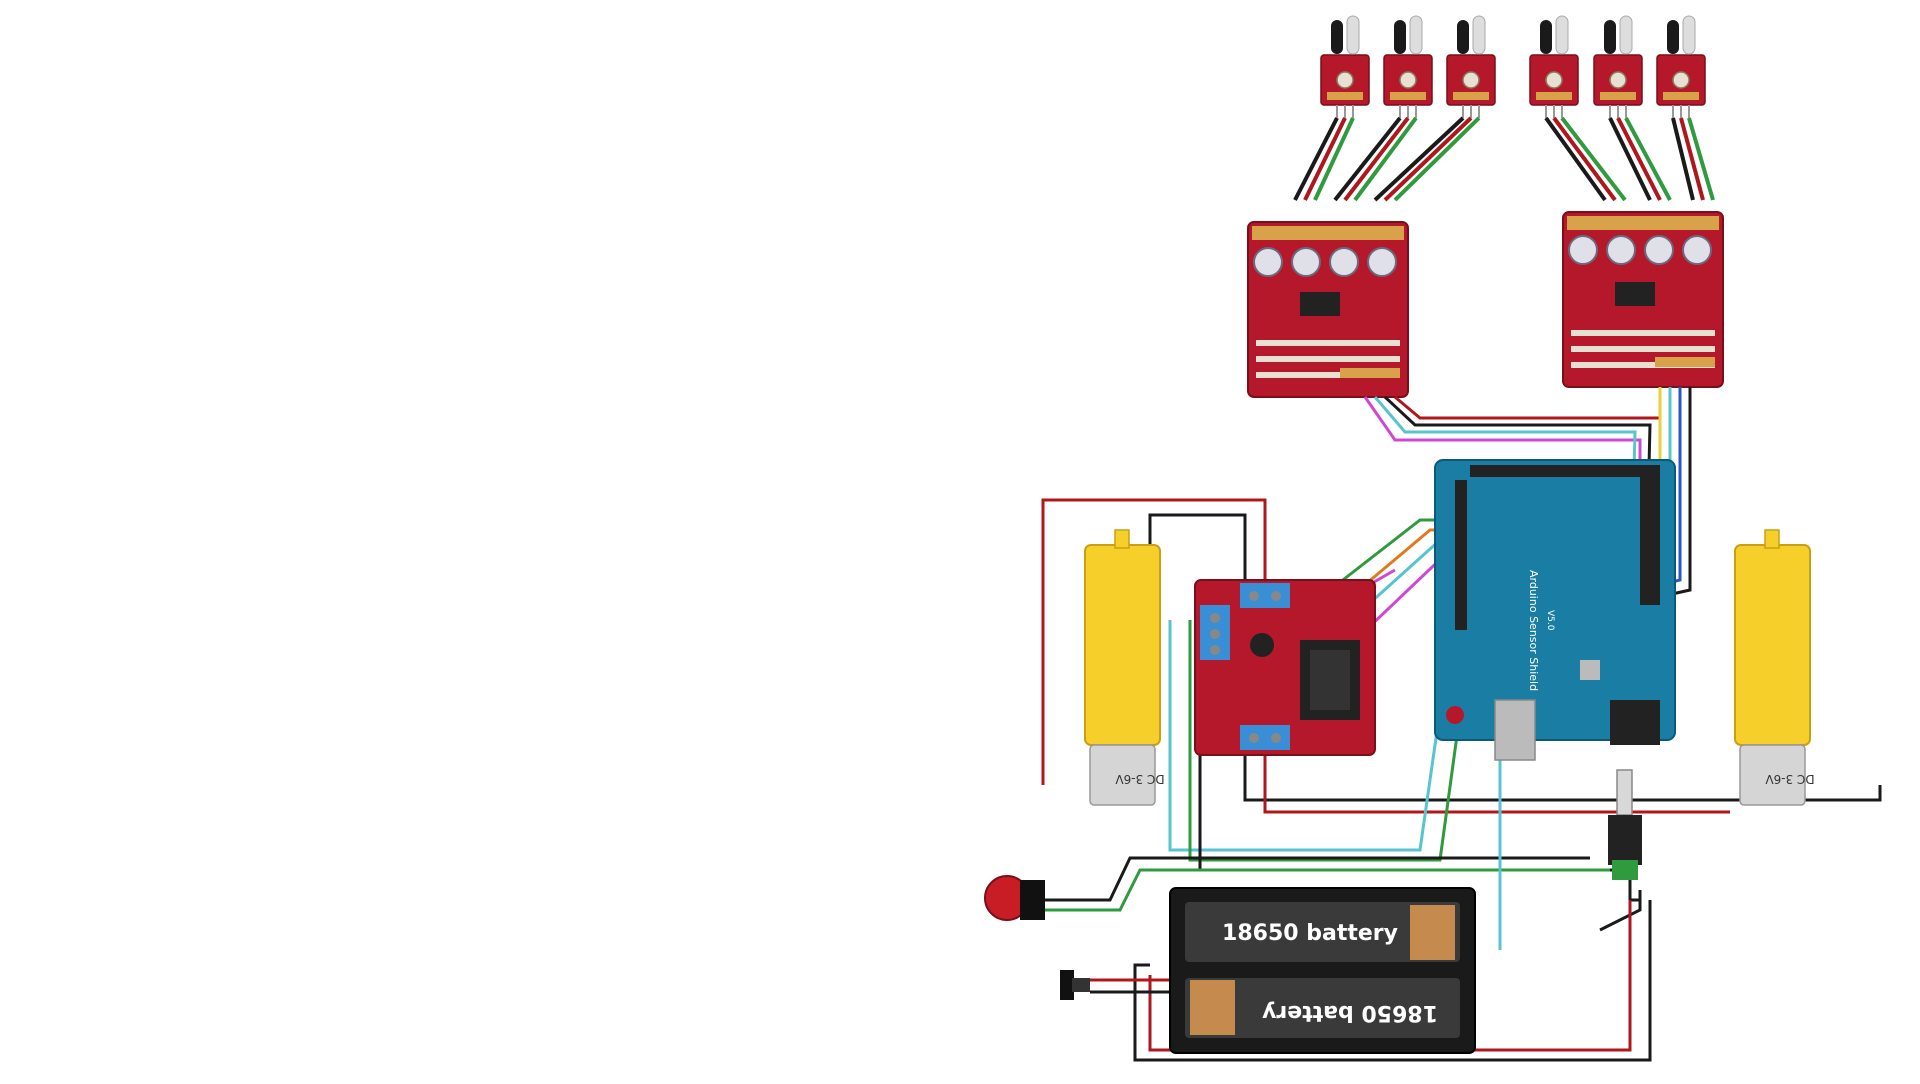  What do you see at coordinates (1533, 630) in the screenshot?
I see `shield-label: Arduino Sensor Shield` at bounding box center [1533, 630].